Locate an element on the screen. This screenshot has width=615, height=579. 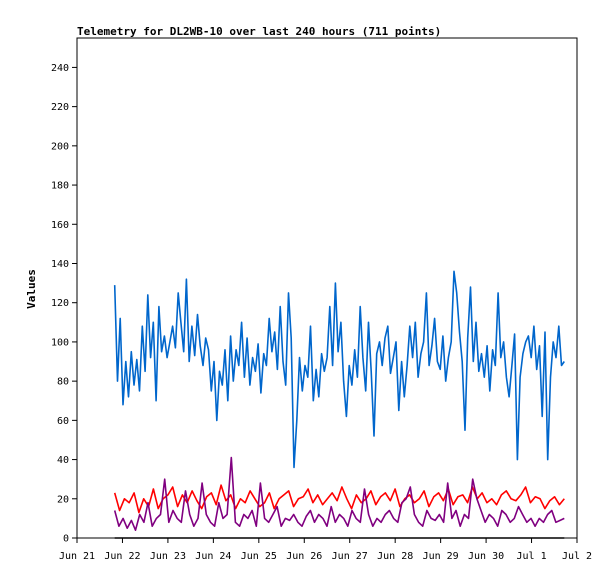
x-tick-label: Jun 21 is located at coordinates (77, 556).